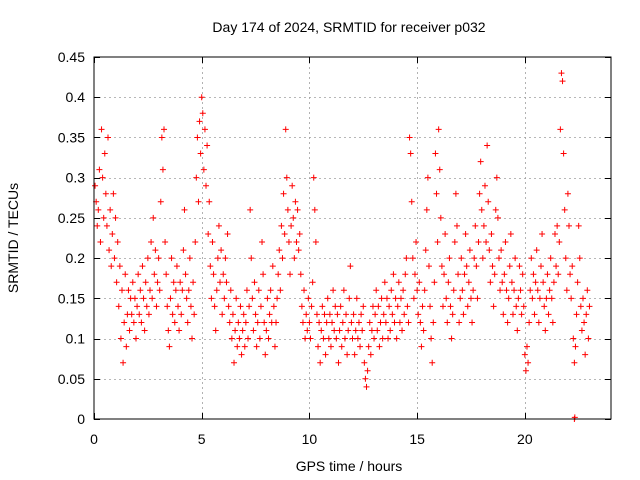 Image resolution: width=640 pixels, height=480 pixels. I want to click on x-axis-label: GPS time / hours, so click(349, 466).